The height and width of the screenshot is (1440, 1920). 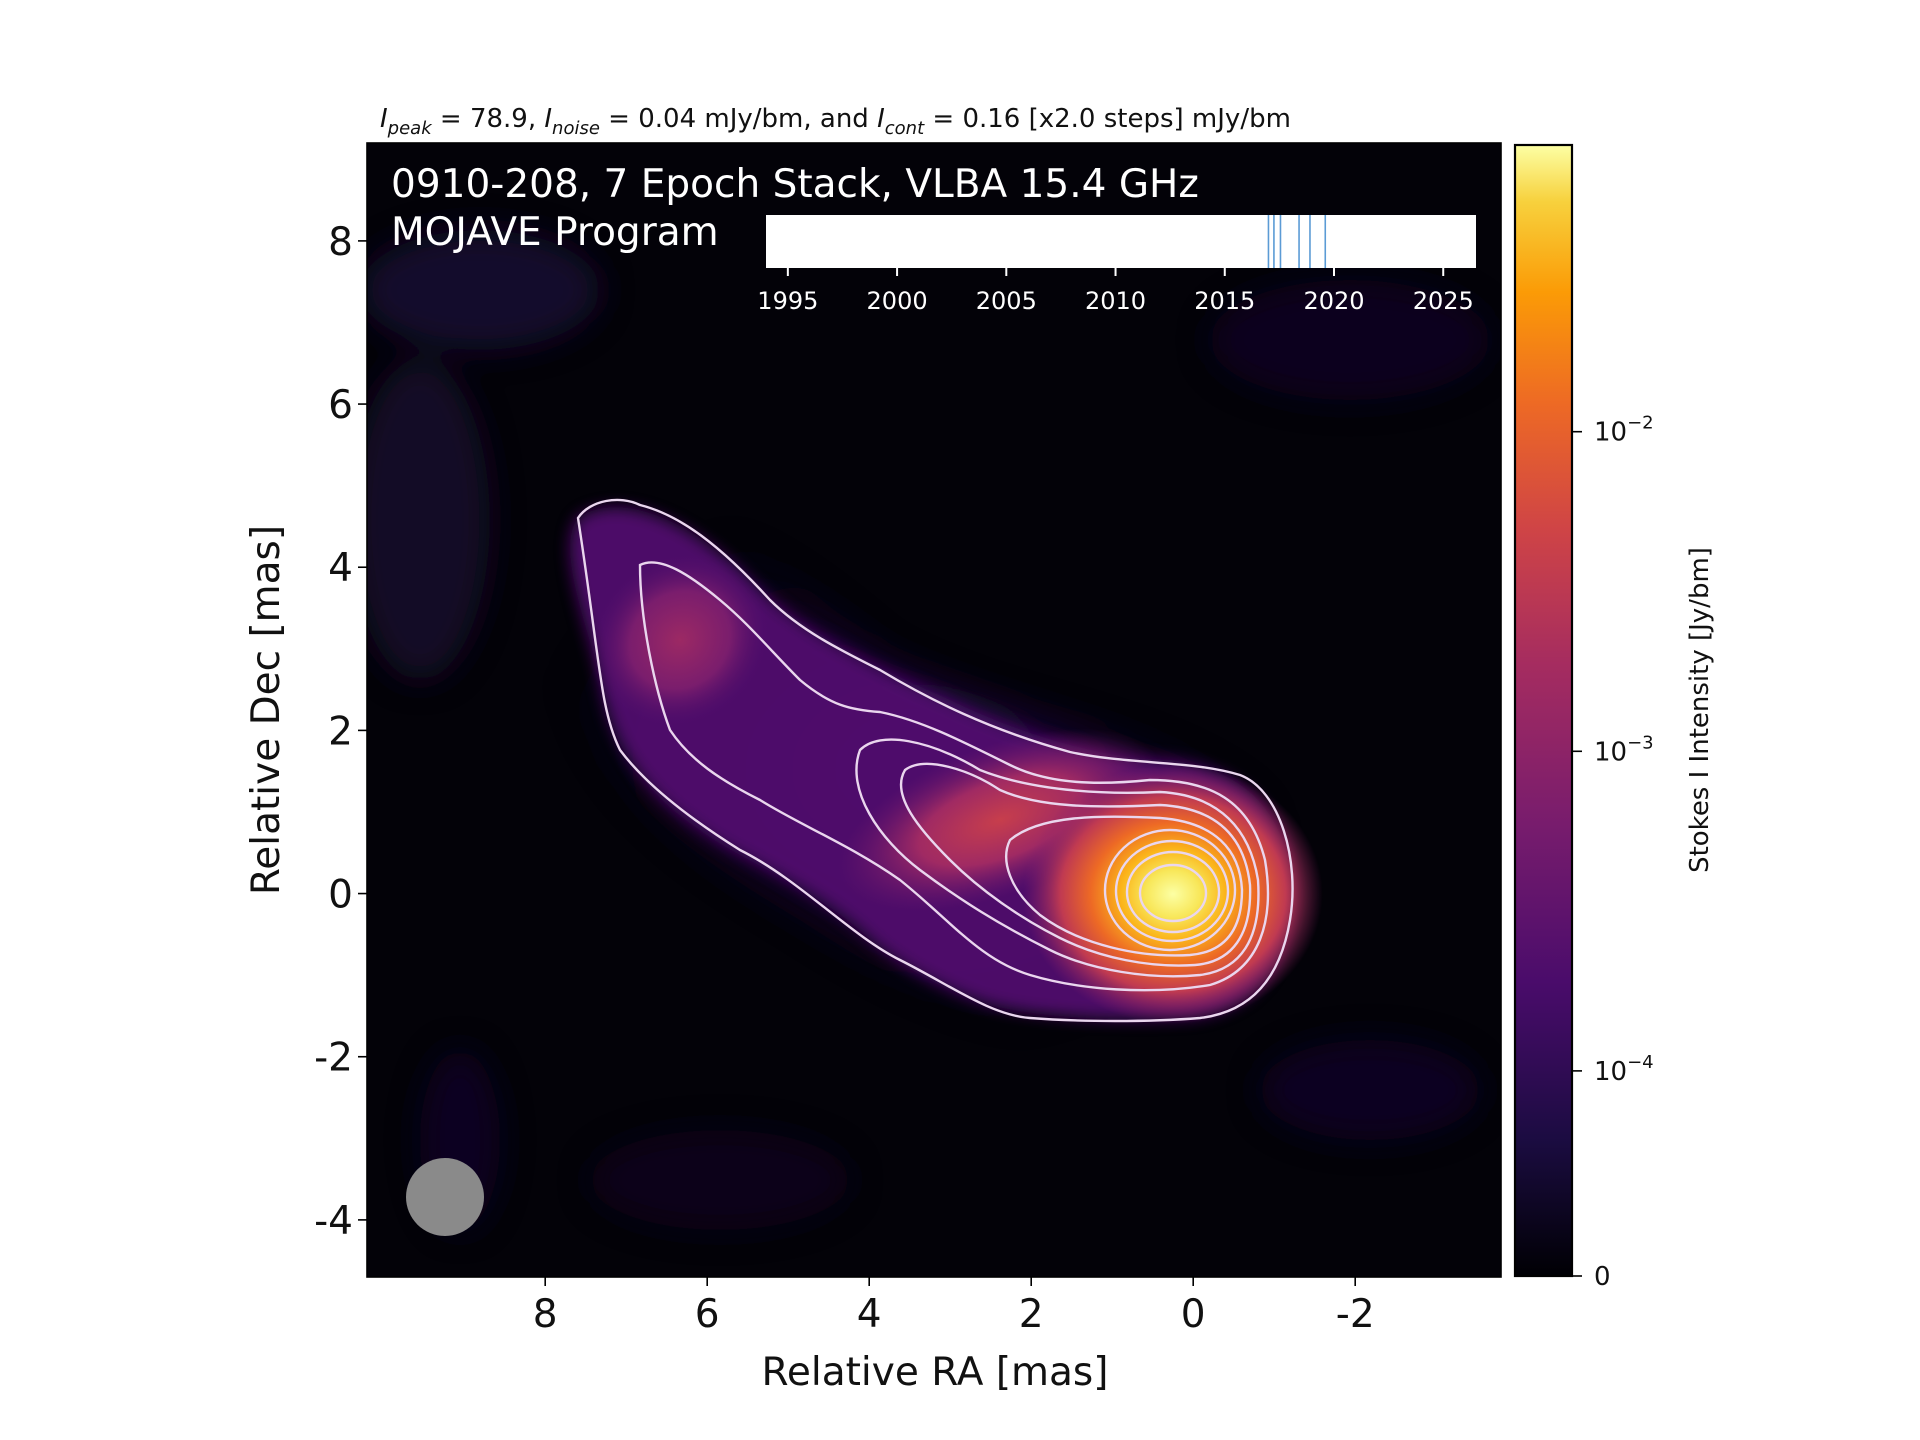 What do you see at coordinates (1006, 301) in the screenshot?
I see `timeline-tick-label: 2005` at bounding box center [1006, 301].